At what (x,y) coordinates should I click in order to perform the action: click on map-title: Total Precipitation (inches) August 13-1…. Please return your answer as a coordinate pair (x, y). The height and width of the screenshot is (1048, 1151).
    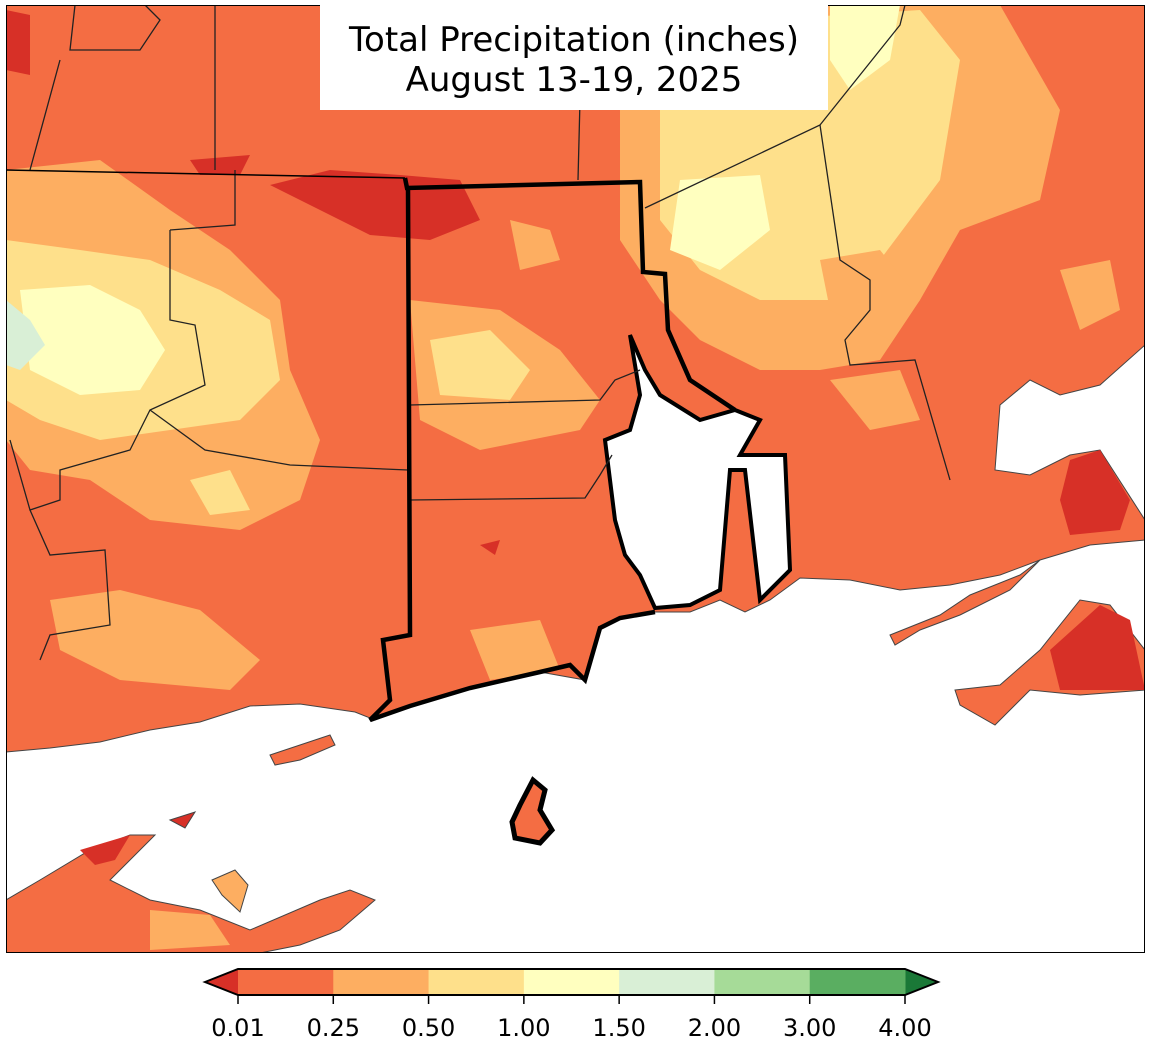
    Looking at the image, I should click on (574, 57).